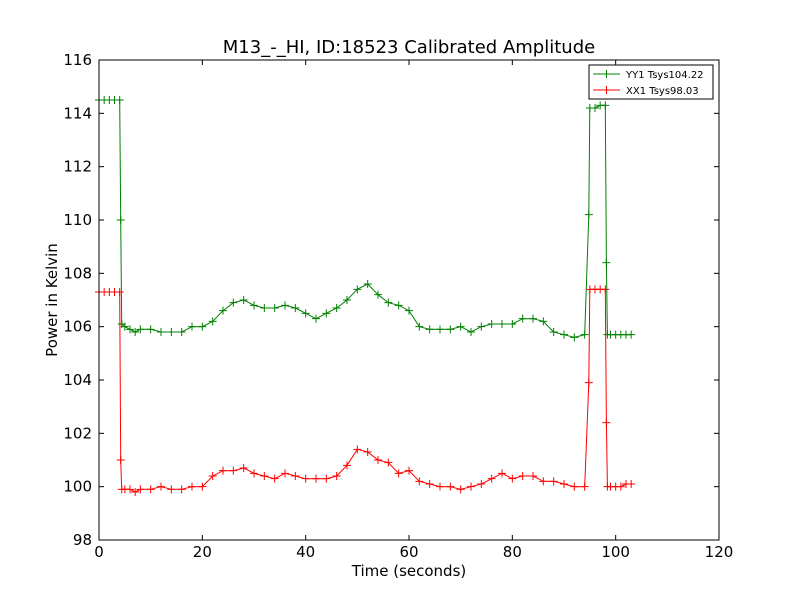  Describe the element at coordinates (719, 552) in the screenshot. I see `x-tick-label: 120` at that location.